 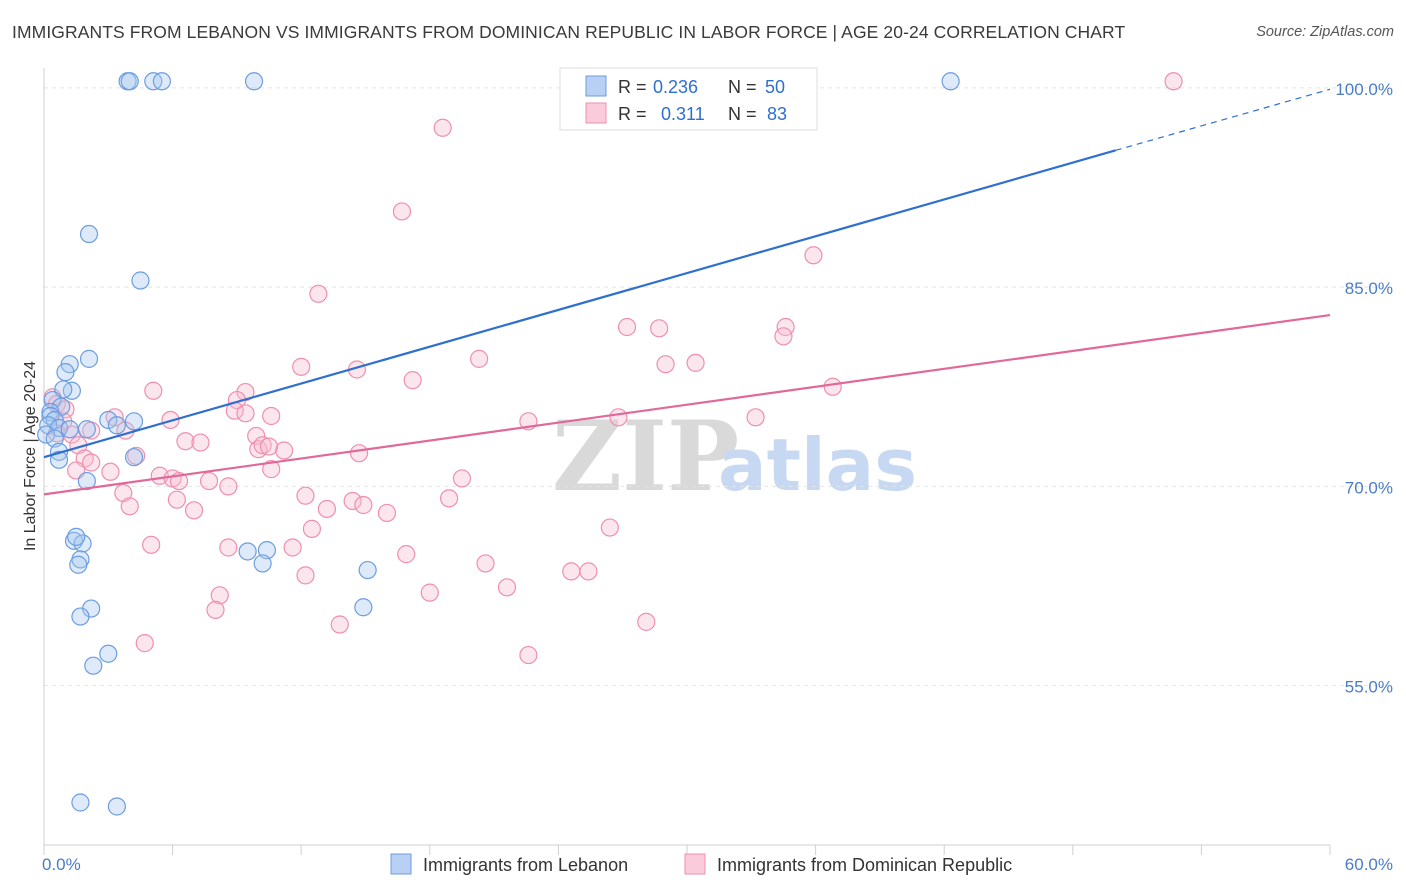 What do you see at coordinates (675, 87) in the screenshot?
I see `legend-r-value-lebanon: 0.236` at bounding box center [675, 87].